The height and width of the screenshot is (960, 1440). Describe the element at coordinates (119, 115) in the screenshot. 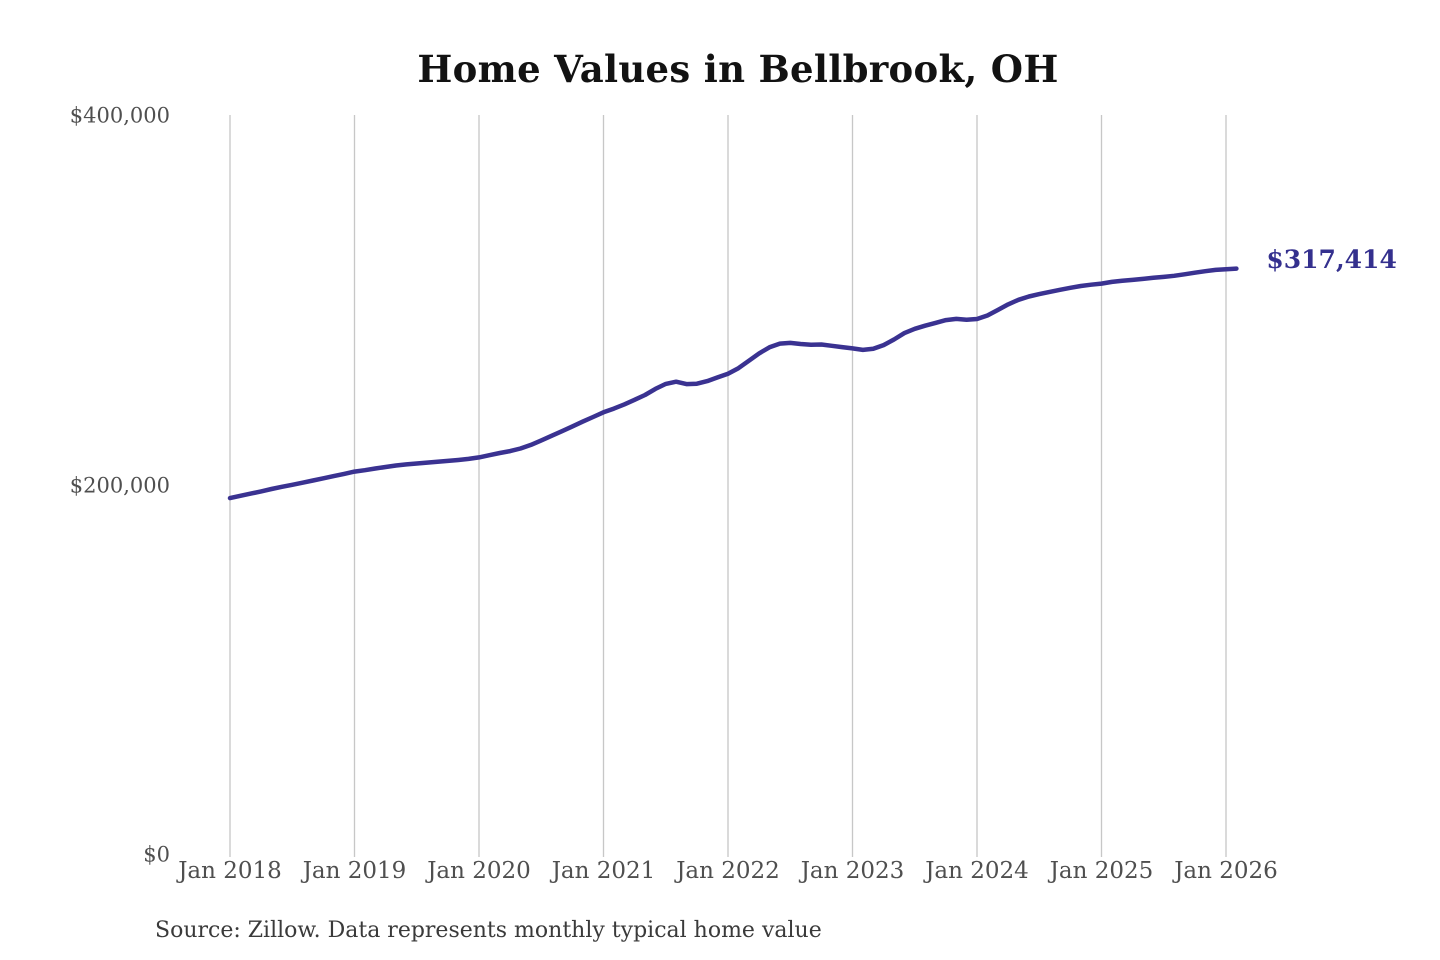

I see `y-tick-label: $400,000` at that location.